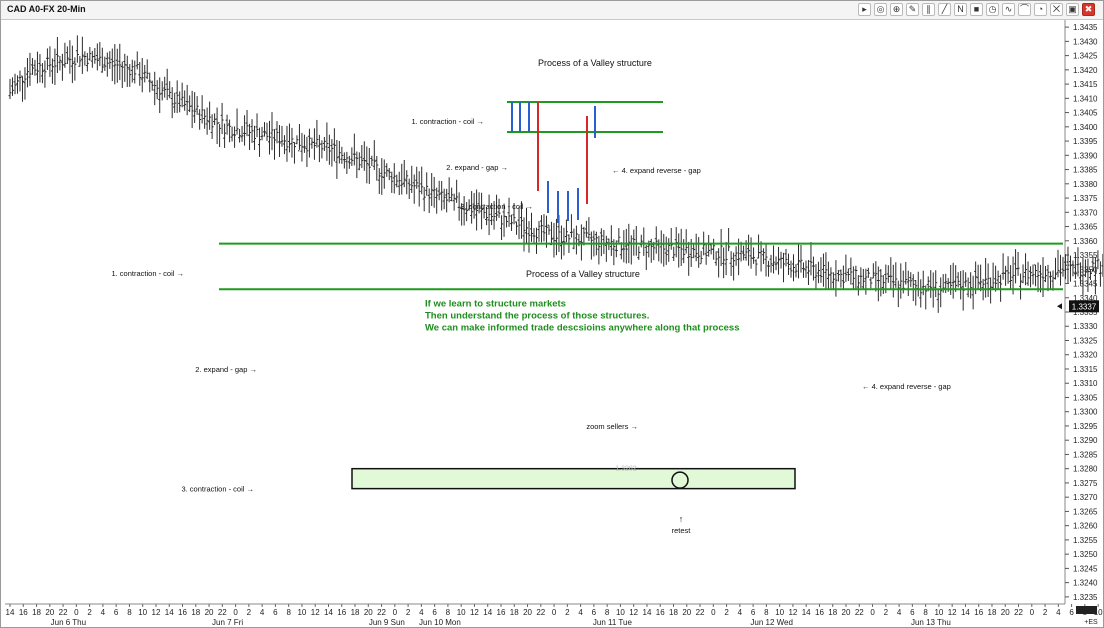 The image size is (1104, 628). Describe the element at coordinates (944, 9) in the screenshot. I see `line-icon: ╱` at that location.